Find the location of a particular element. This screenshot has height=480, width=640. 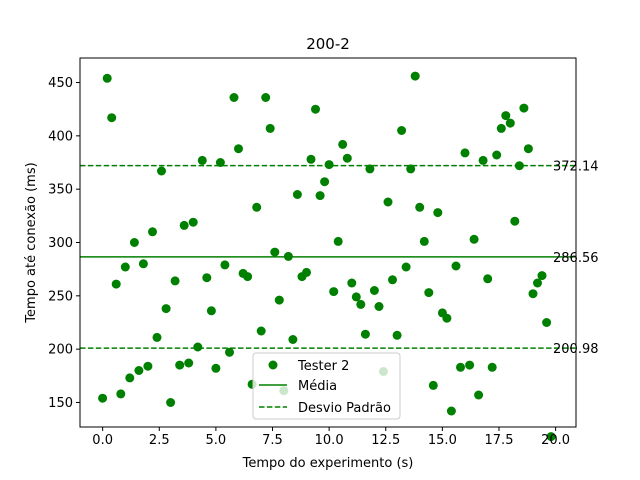

legend-label-desvio: Desvio Padrão is located at coordinates (344, 408).